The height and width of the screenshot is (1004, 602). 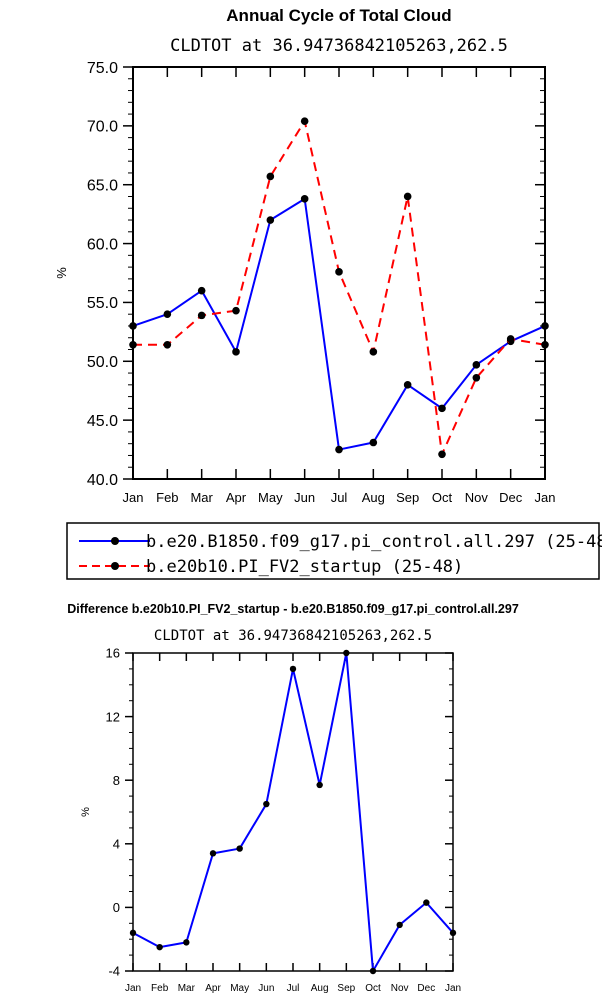 What do you see at coordinates (373, 988) in the screenshot?
I see `x-tick-label: Oct` at bounding box center [373, 988].